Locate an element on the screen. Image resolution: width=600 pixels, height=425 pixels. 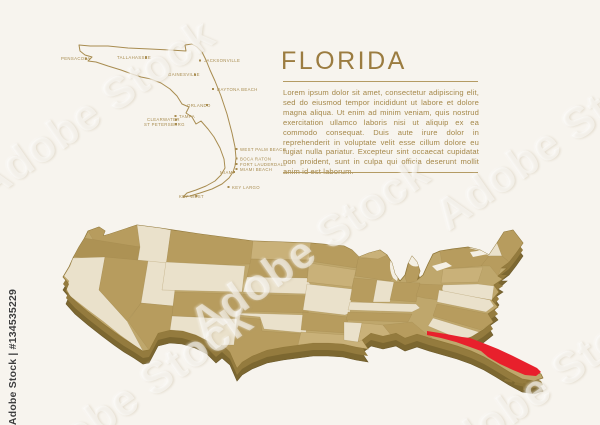
city-label-orlando: ORLANDO is located at coordinates (199, 105).